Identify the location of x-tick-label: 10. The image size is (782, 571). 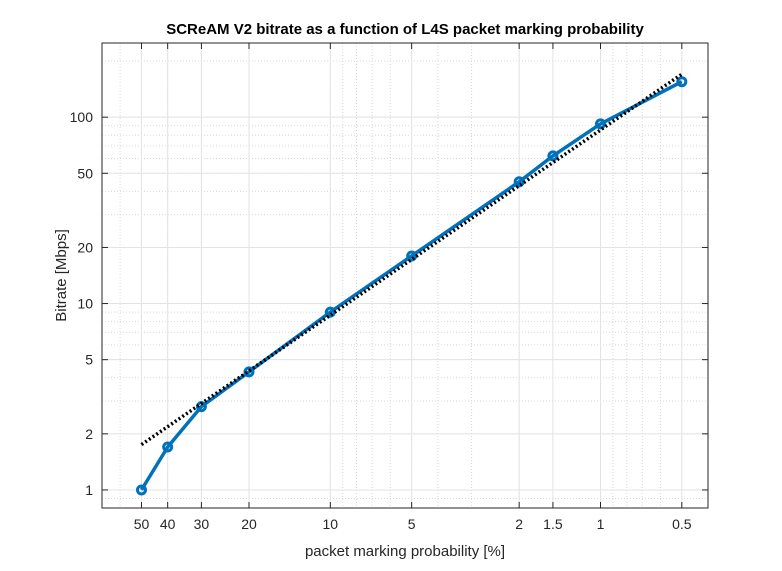
(331, 524).